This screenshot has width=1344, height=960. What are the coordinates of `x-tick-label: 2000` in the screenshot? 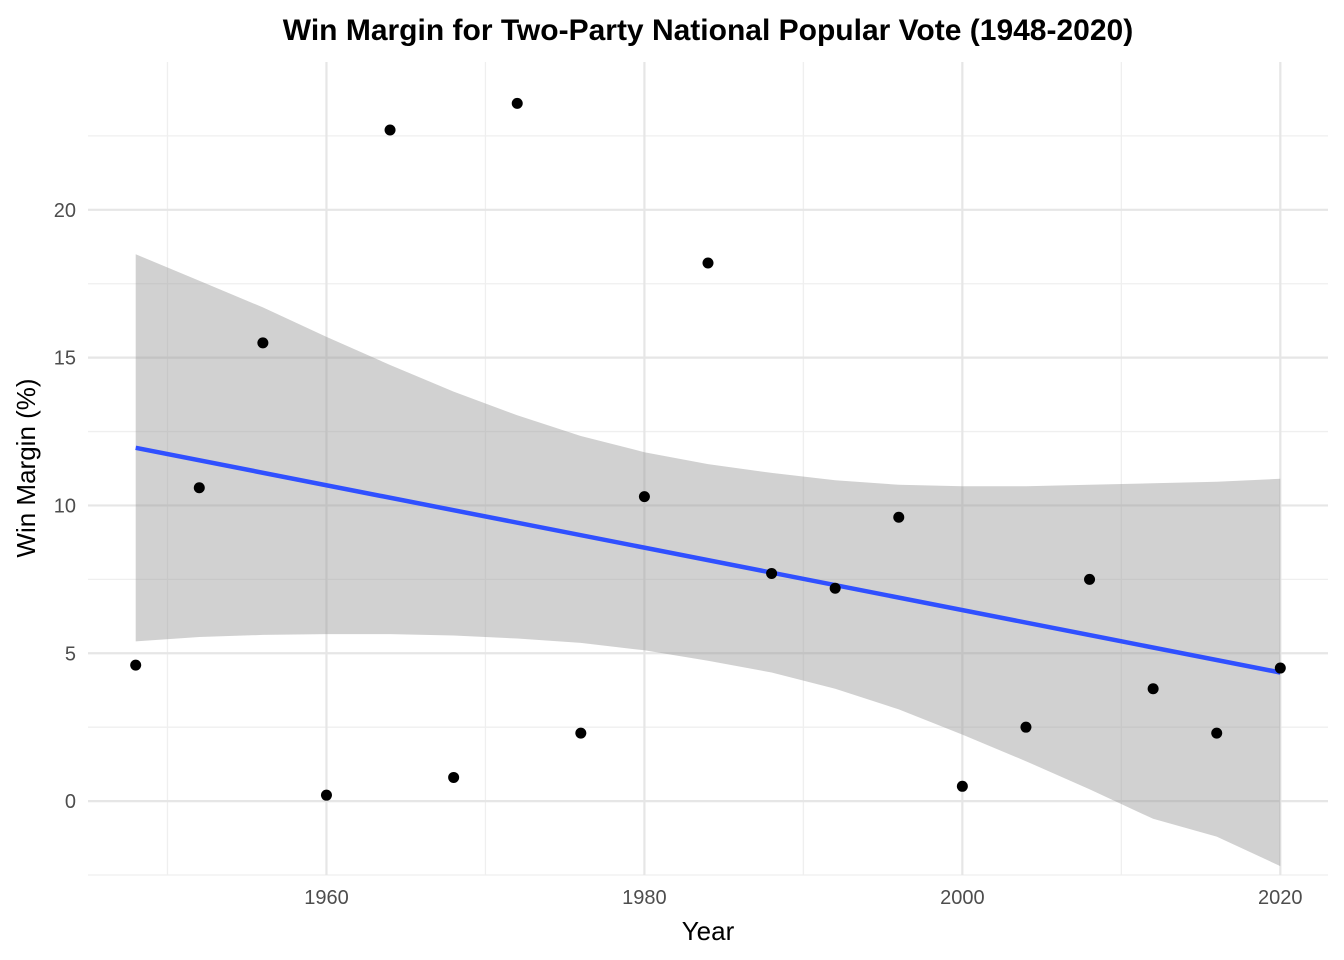 It's located at (962, 898).